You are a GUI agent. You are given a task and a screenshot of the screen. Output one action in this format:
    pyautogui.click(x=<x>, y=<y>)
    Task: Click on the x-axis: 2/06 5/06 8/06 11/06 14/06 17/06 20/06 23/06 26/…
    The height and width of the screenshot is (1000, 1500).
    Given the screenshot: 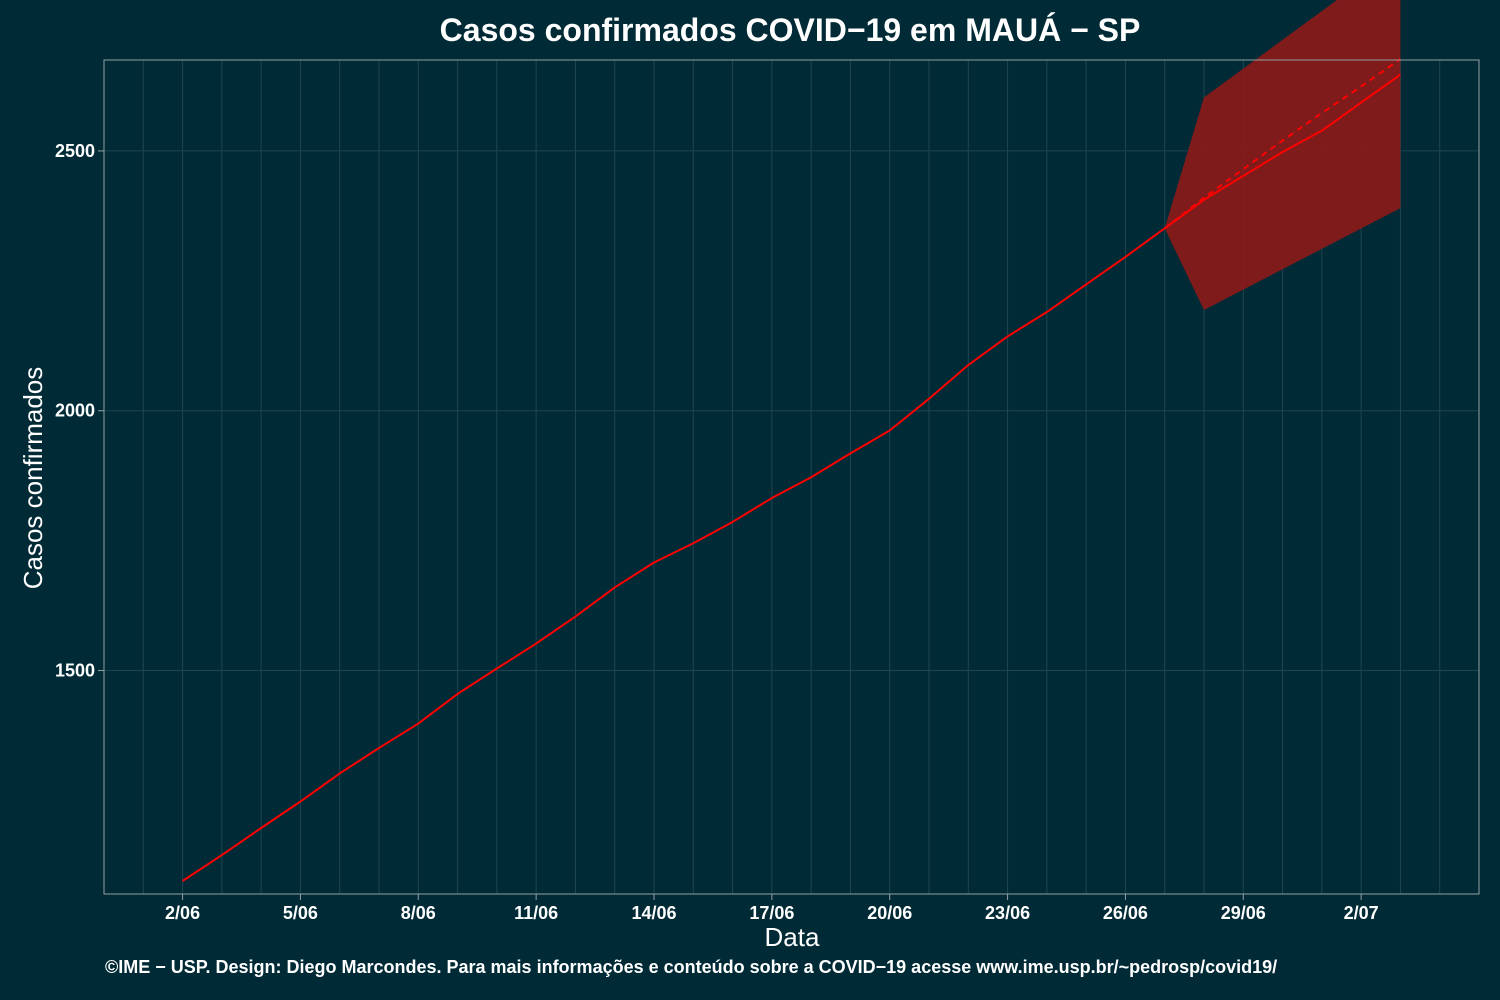 What is the action you would take?
    pyautogui.click(x=772, y=908)
    